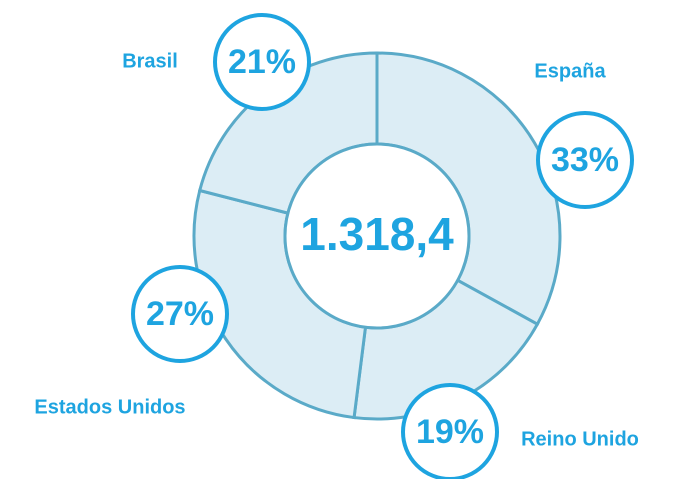 This screenshot has width=681, height=479. Describe the element at coordinates (570, 71) in the screenshot. I see `category-label: España` at that location.